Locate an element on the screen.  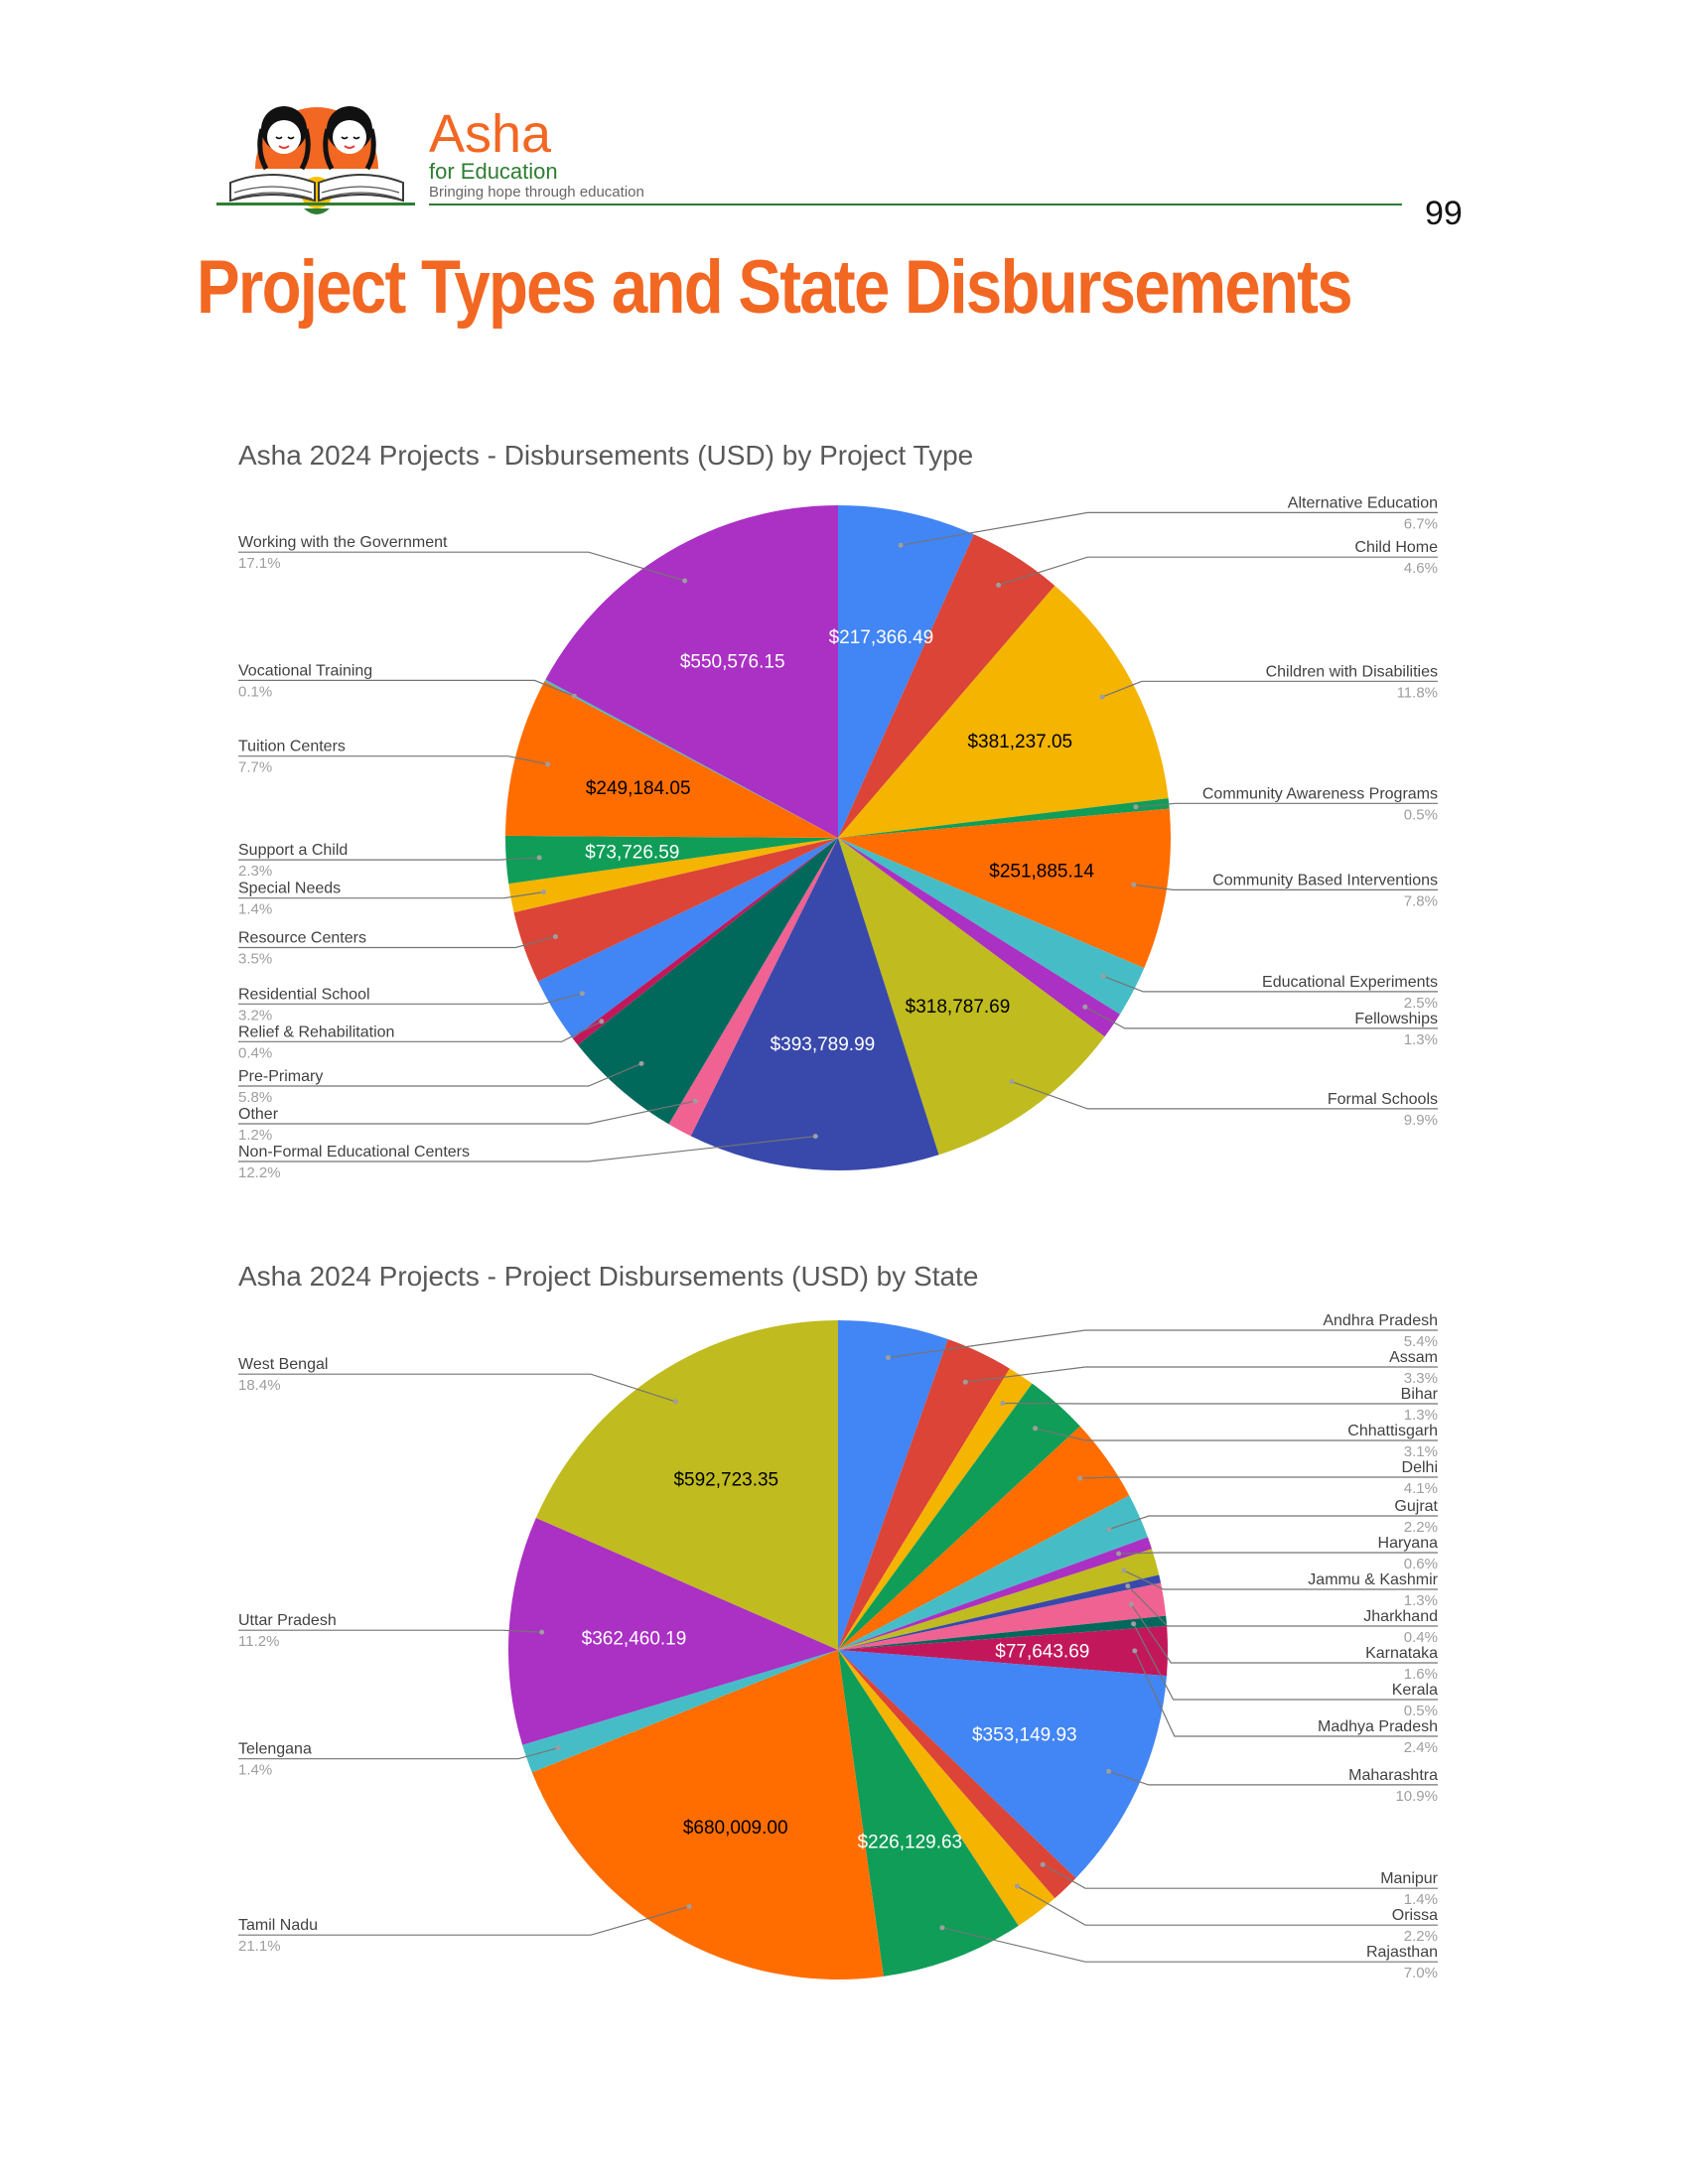
pie-slice-assam is located at coordinates (924, 1494).